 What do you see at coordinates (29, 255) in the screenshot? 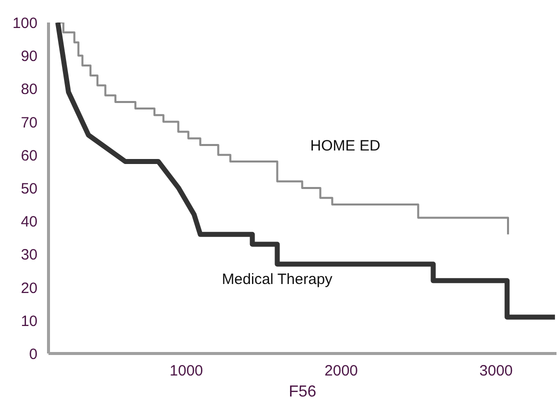
I see `y-tick-label: 30` at bounding box center [29, 255].